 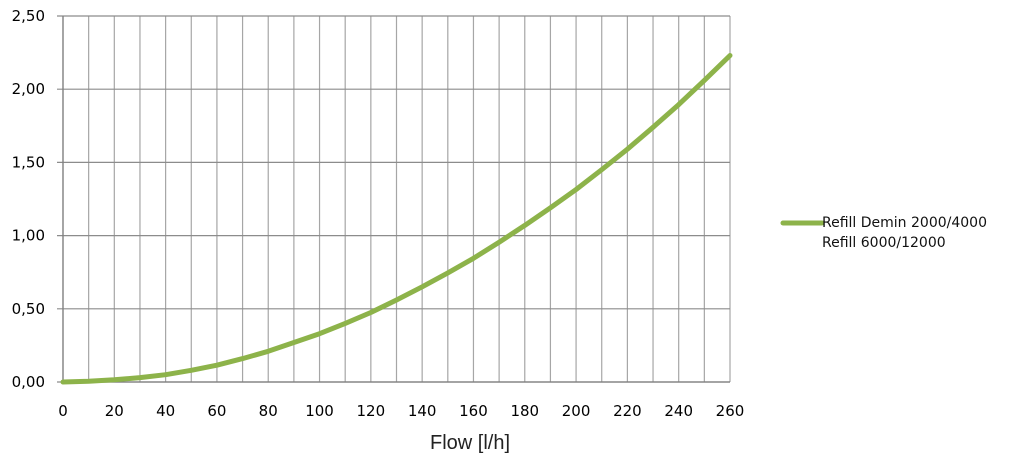 I want to click on x-tick-label: 100, so click(x=319, y=411).